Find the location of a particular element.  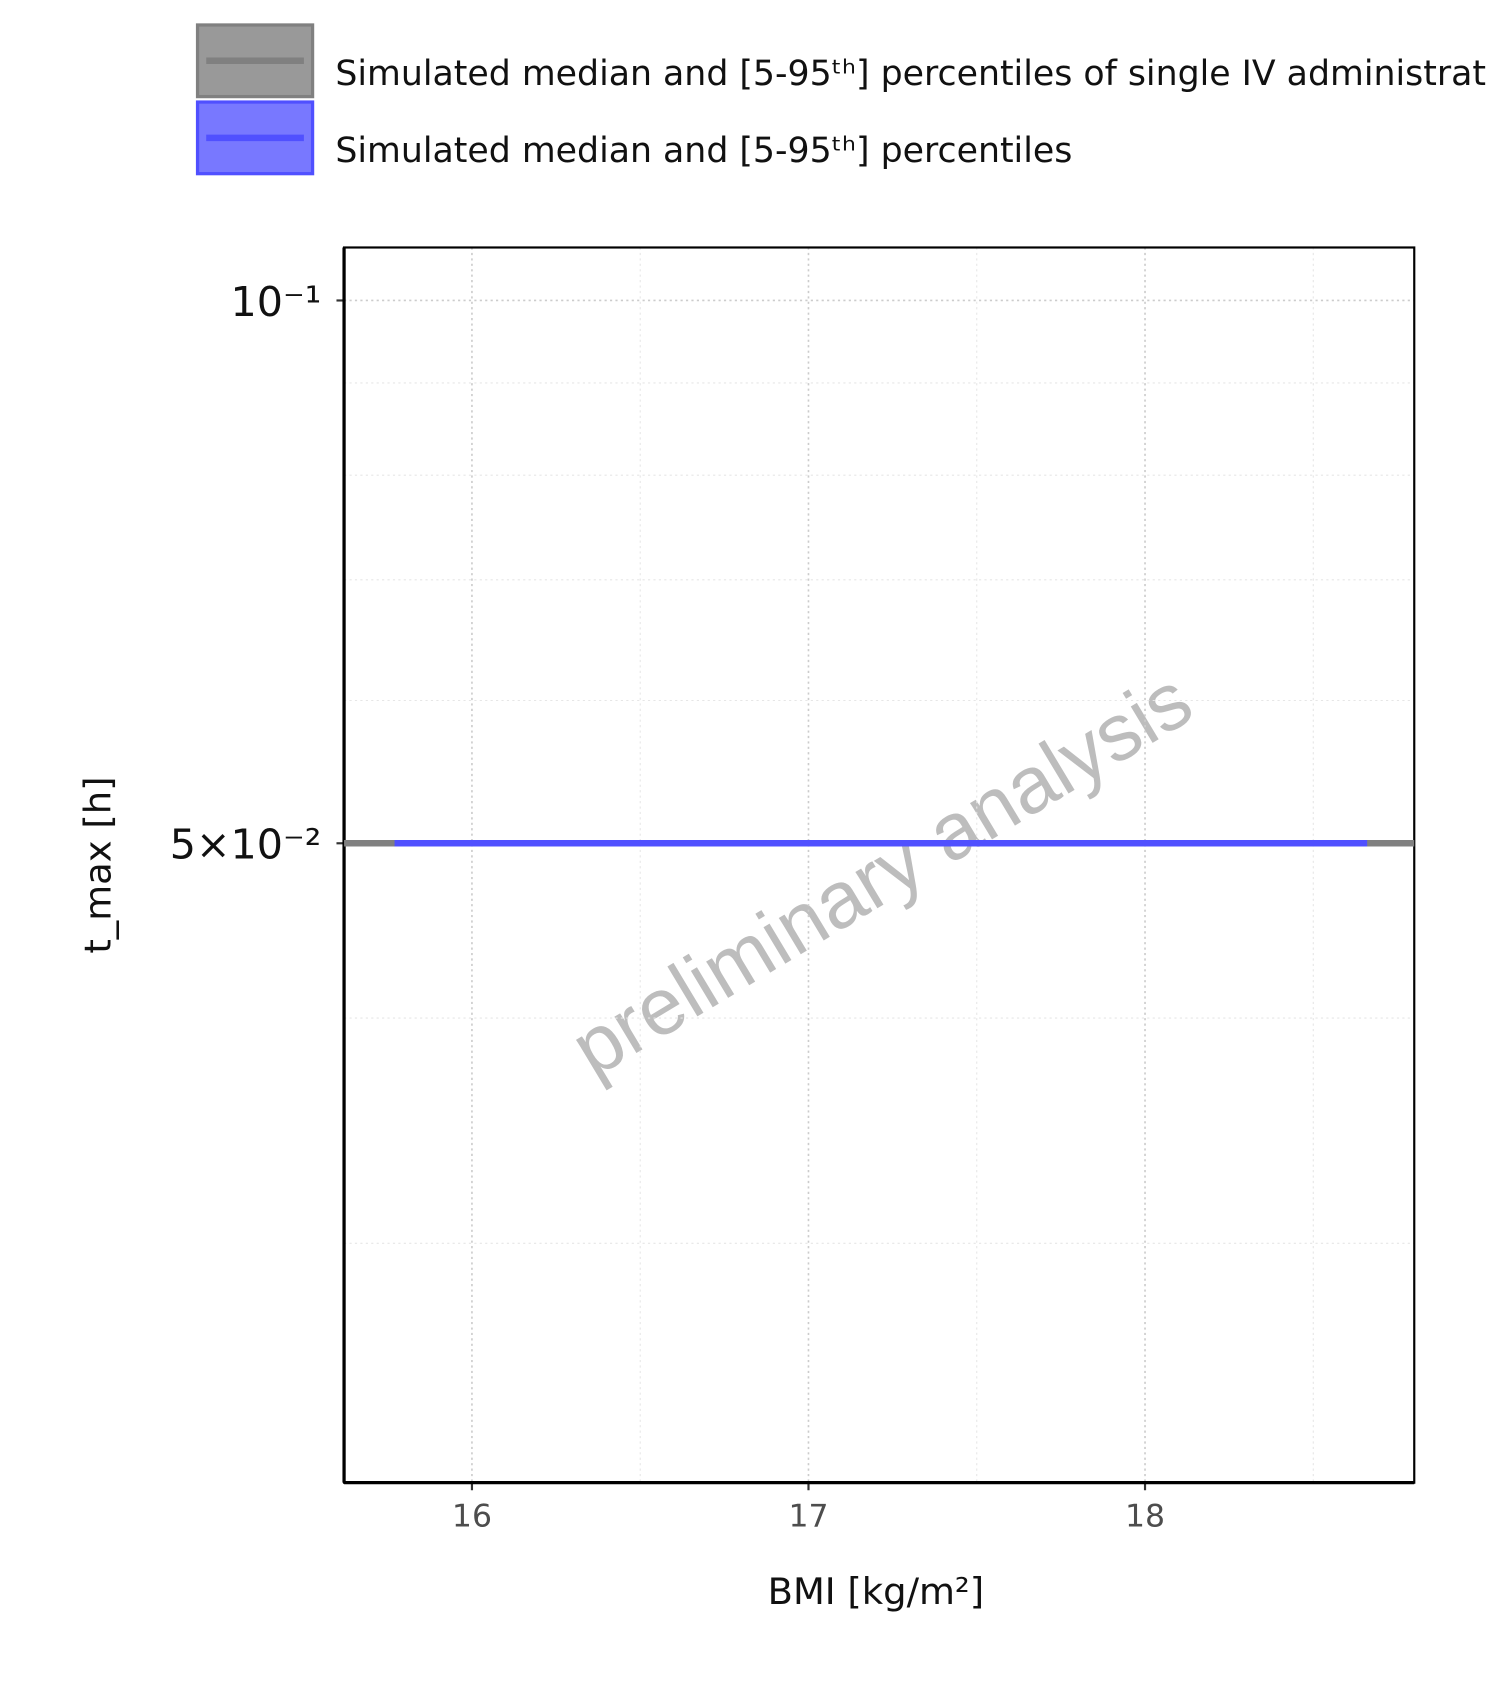

watermark: preliminary analysis is located at coordinates (881, 874).